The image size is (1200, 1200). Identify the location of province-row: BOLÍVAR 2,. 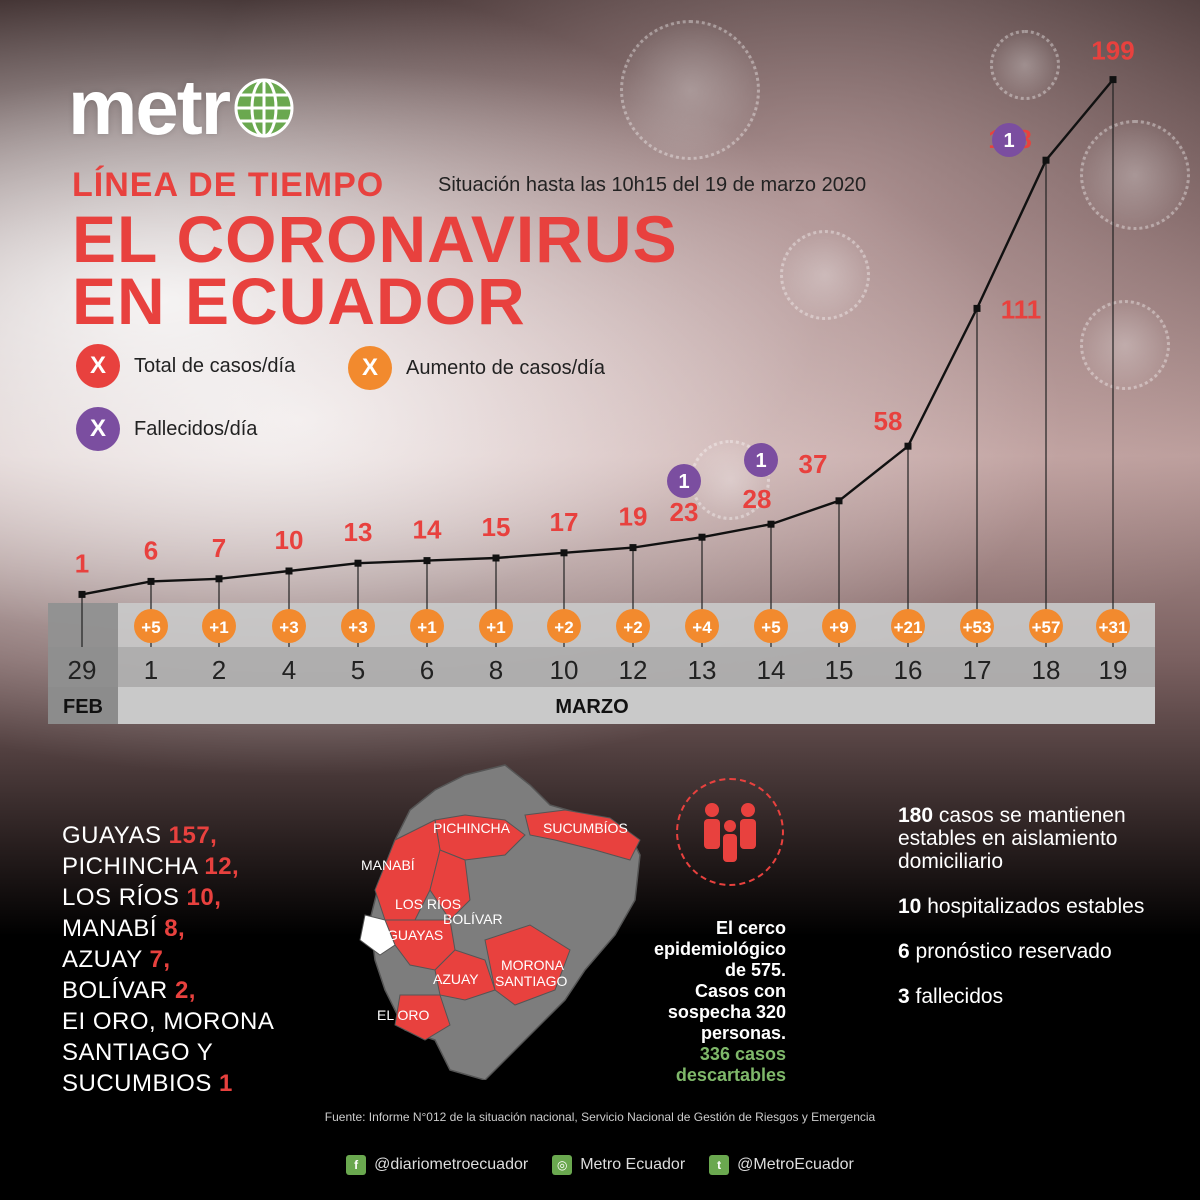
(168, 990).